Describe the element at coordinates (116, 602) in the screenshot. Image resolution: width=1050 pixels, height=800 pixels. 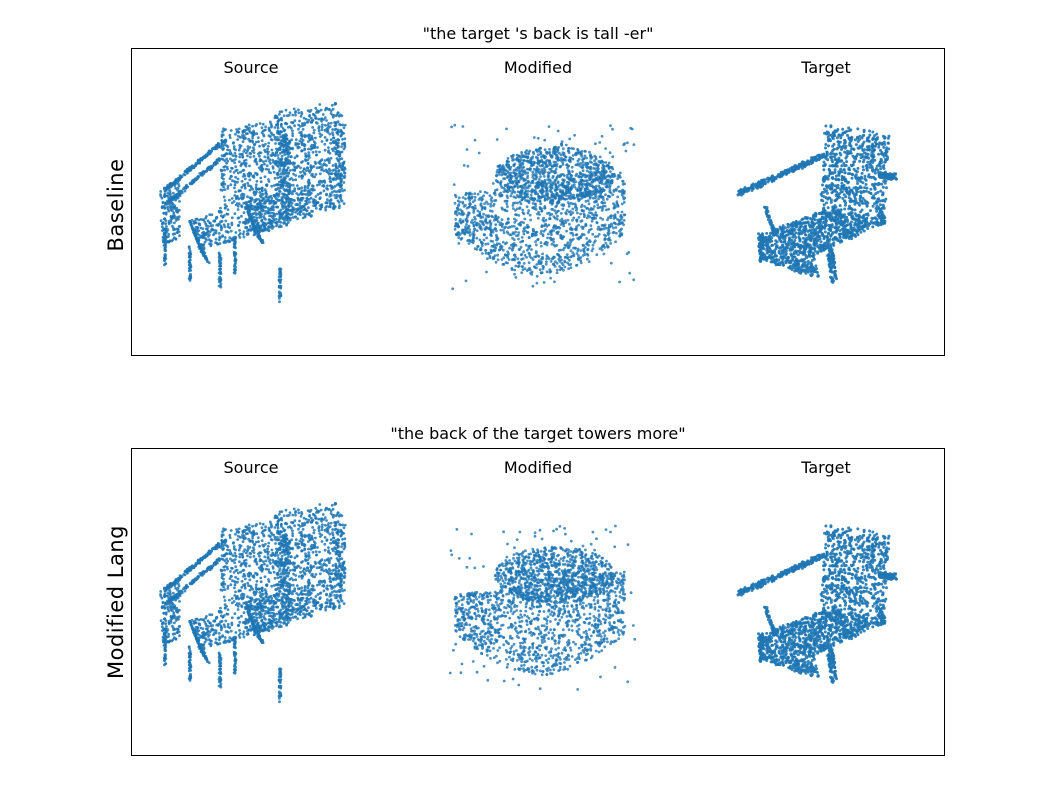
I see `row-2-label: Modified Lang` at that location.